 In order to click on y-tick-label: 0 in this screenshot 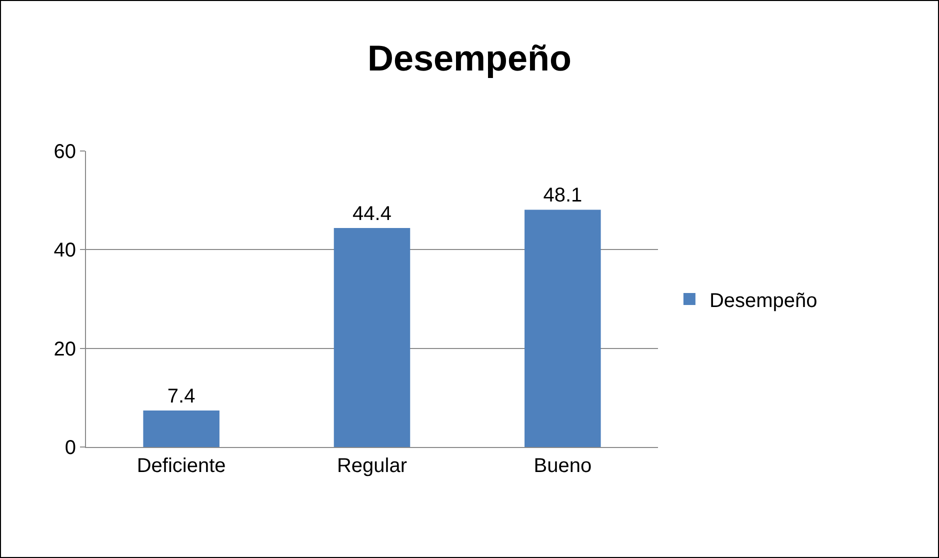, I will do `click(70, 448)`.